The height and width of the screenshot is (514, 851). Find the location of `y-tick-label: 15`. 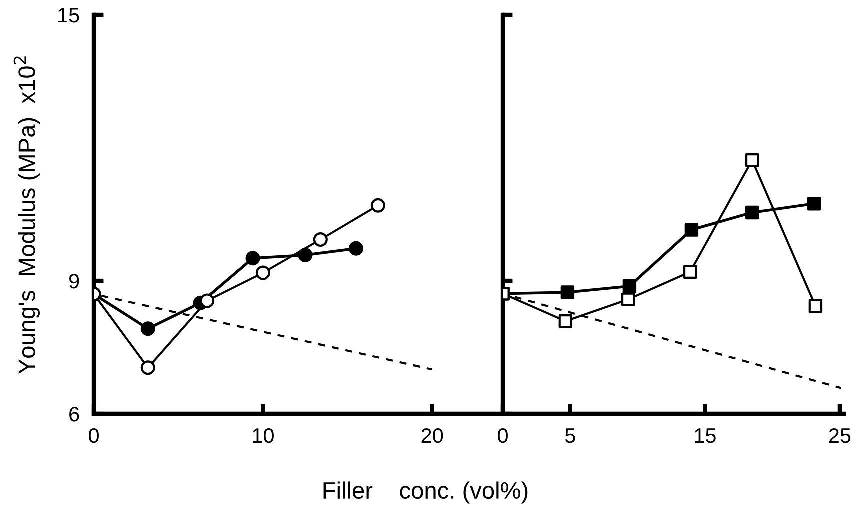

y-tick-label: 15 is located at coordinates (69, 15).